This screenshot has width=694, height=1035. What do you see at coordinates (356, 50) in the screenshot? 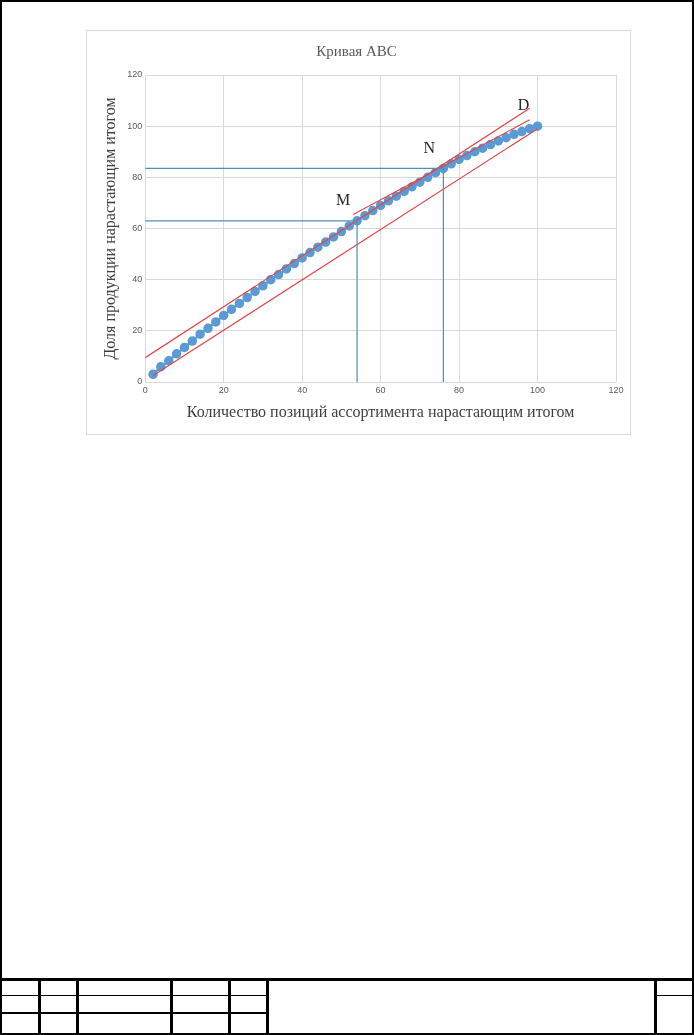
I see `chart-title: Кривая ABC` at bounding box center [356, 50].